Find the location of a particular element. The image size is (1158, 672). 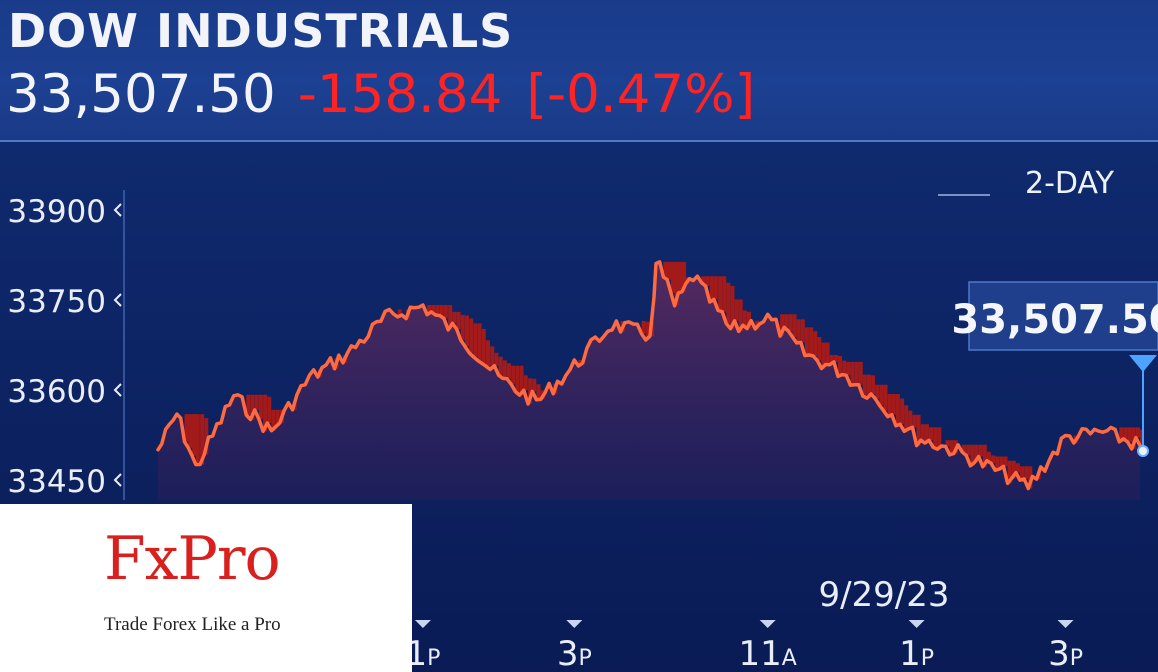

fxpro-watermark is located at coordinates (206, 588).